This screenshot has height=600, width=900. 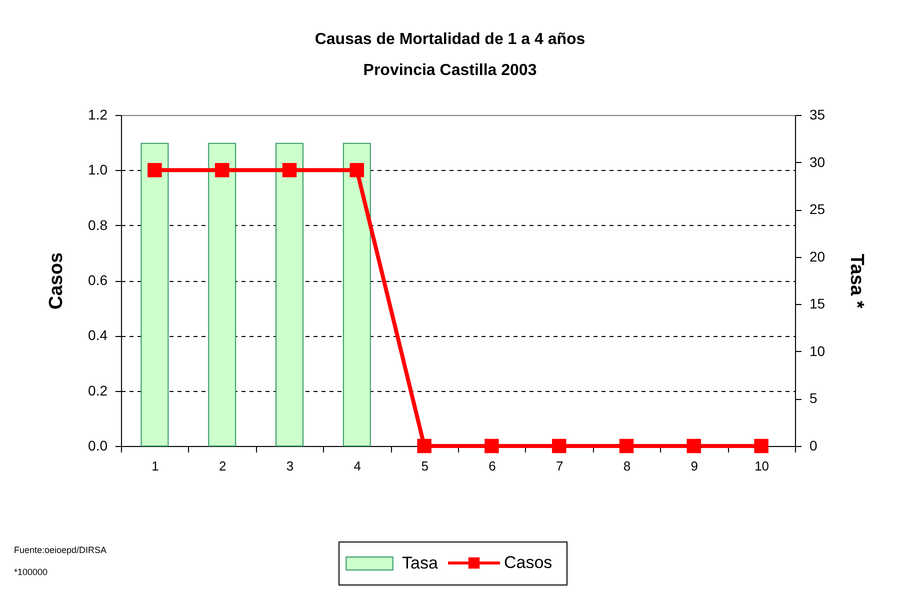 I want to click on y-tick-label: 0.4, so click(x=98, y=335).